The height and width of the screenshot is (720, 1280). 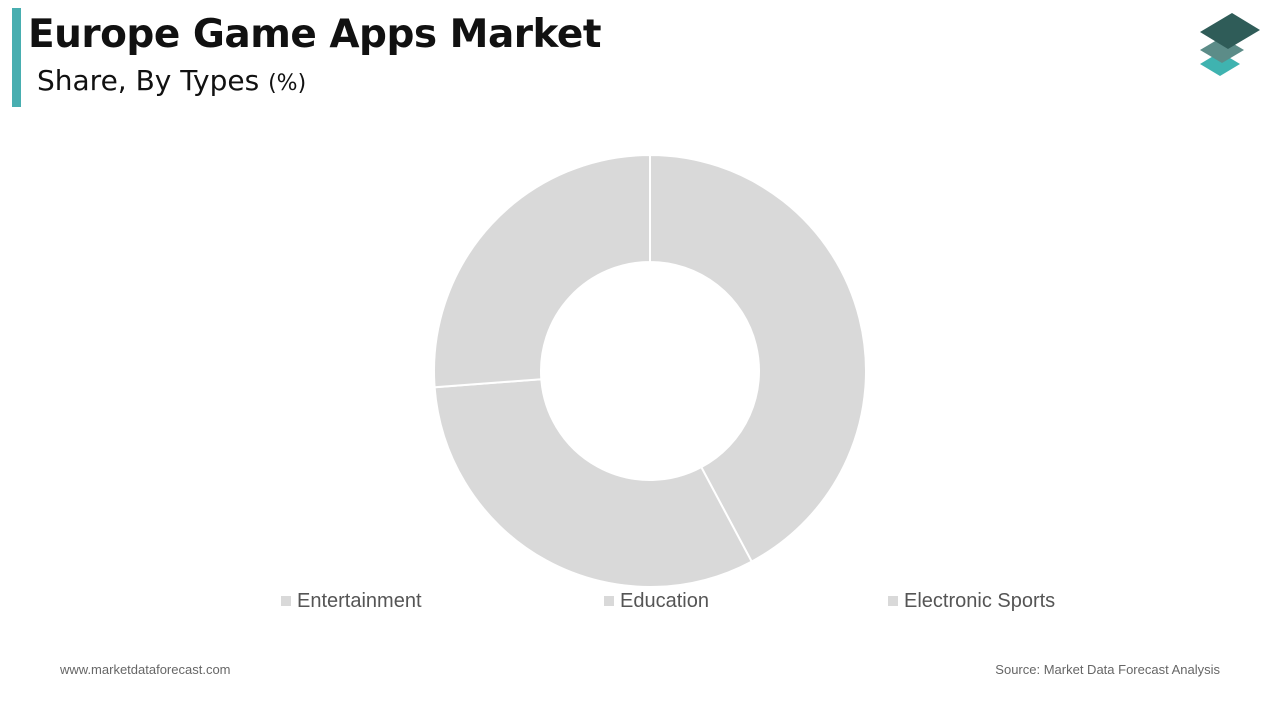 I want to click on footer-source: Source: Market Data Forecast Analysis, so click(x=1107, y=669).